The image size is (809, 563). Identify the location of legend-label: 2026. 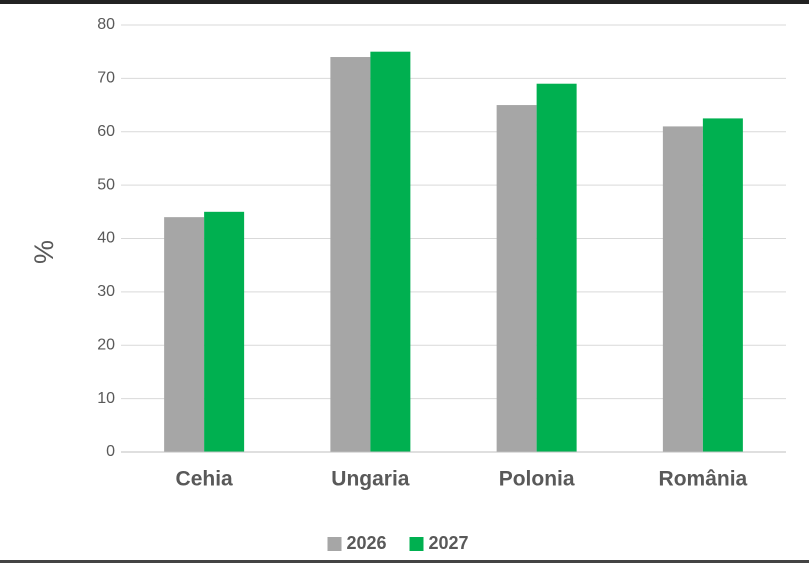
(367, 543).